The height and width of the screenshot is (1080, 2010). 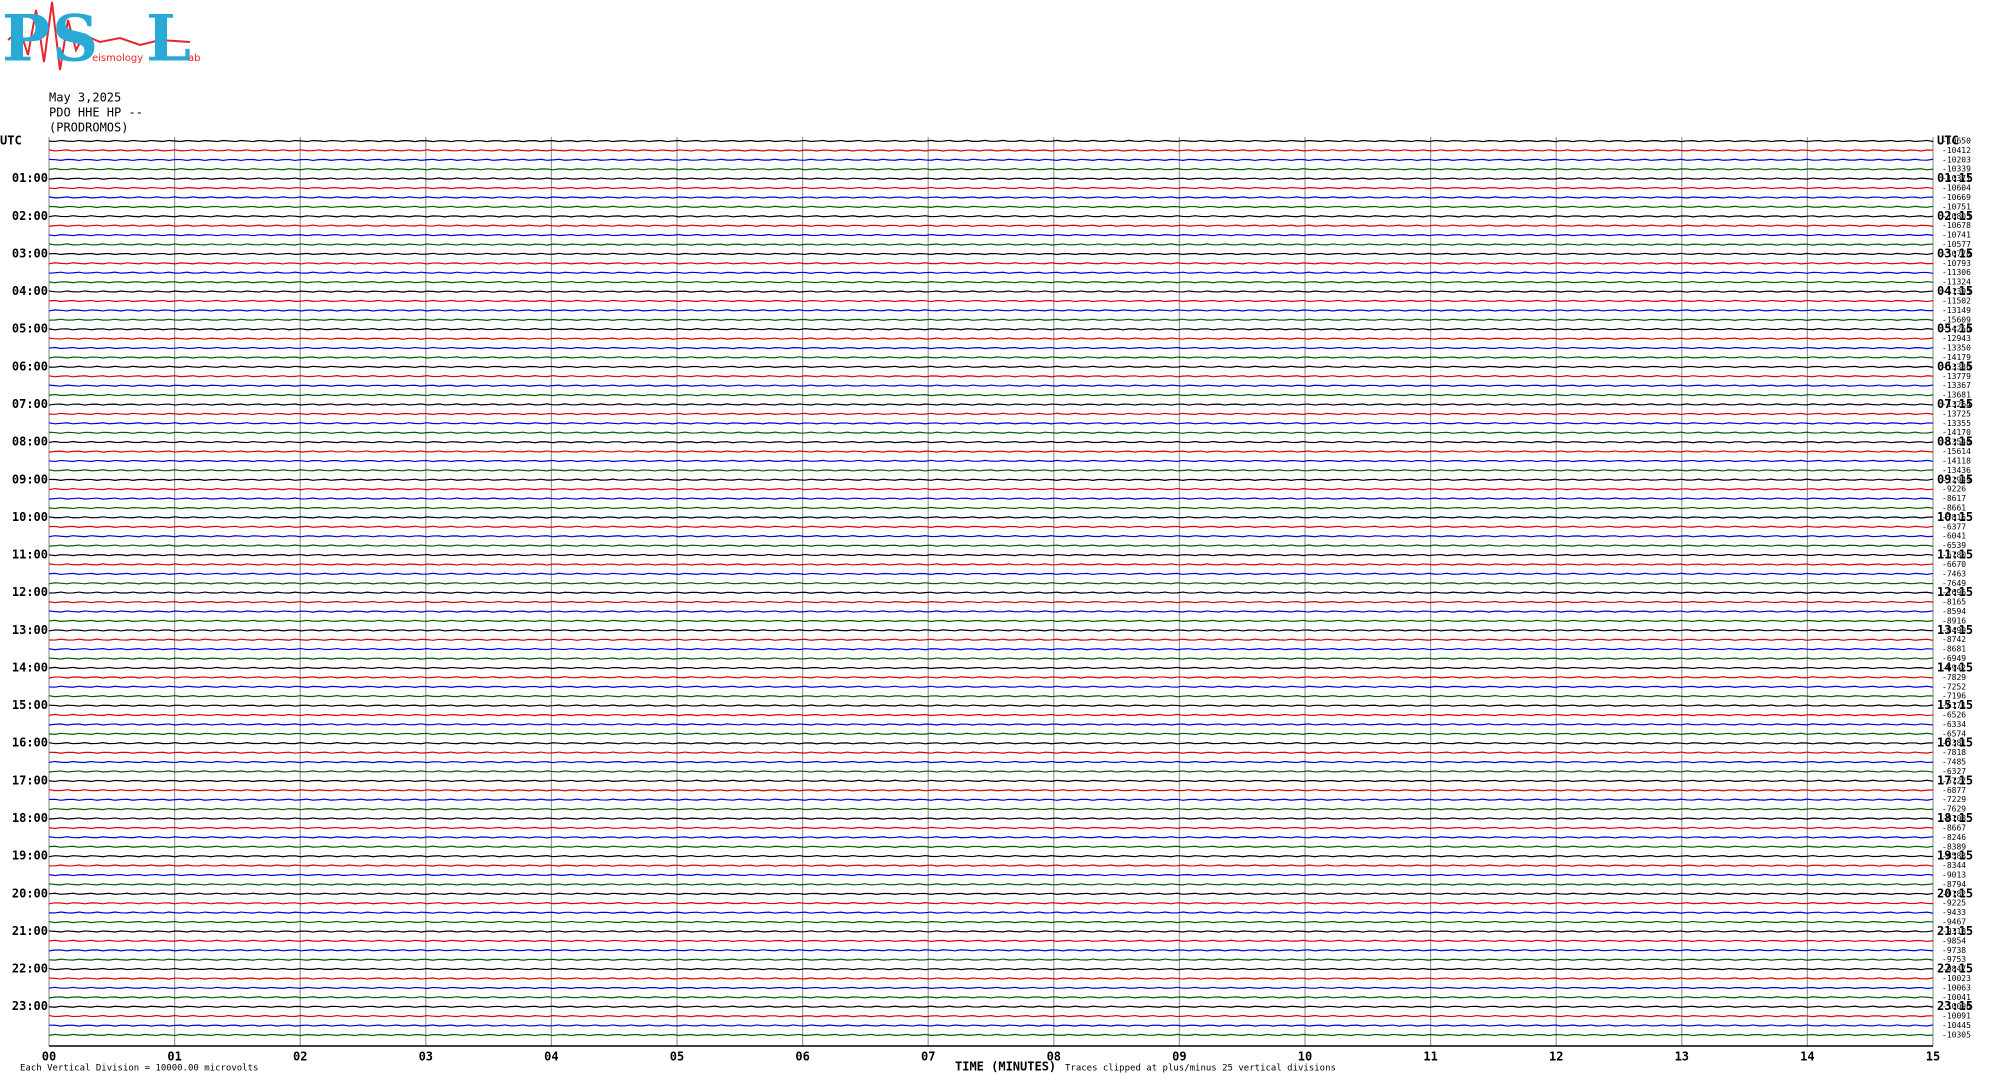 I want to click on trace-offset: -8794, so click(x=1954, y=884).